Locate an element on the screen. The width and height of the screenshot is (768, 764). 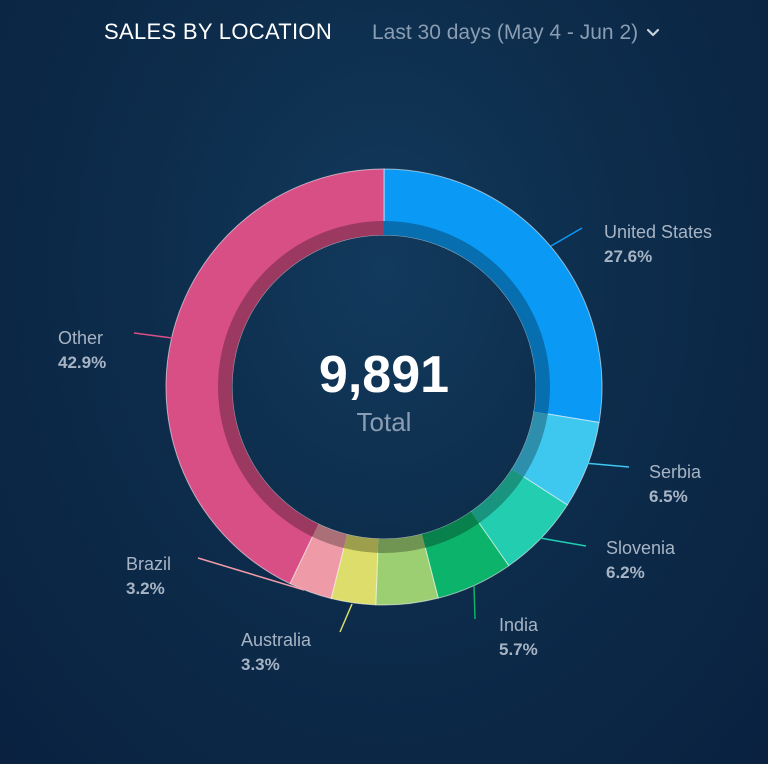
label-name-india: India is located at coordinates (519, 625).